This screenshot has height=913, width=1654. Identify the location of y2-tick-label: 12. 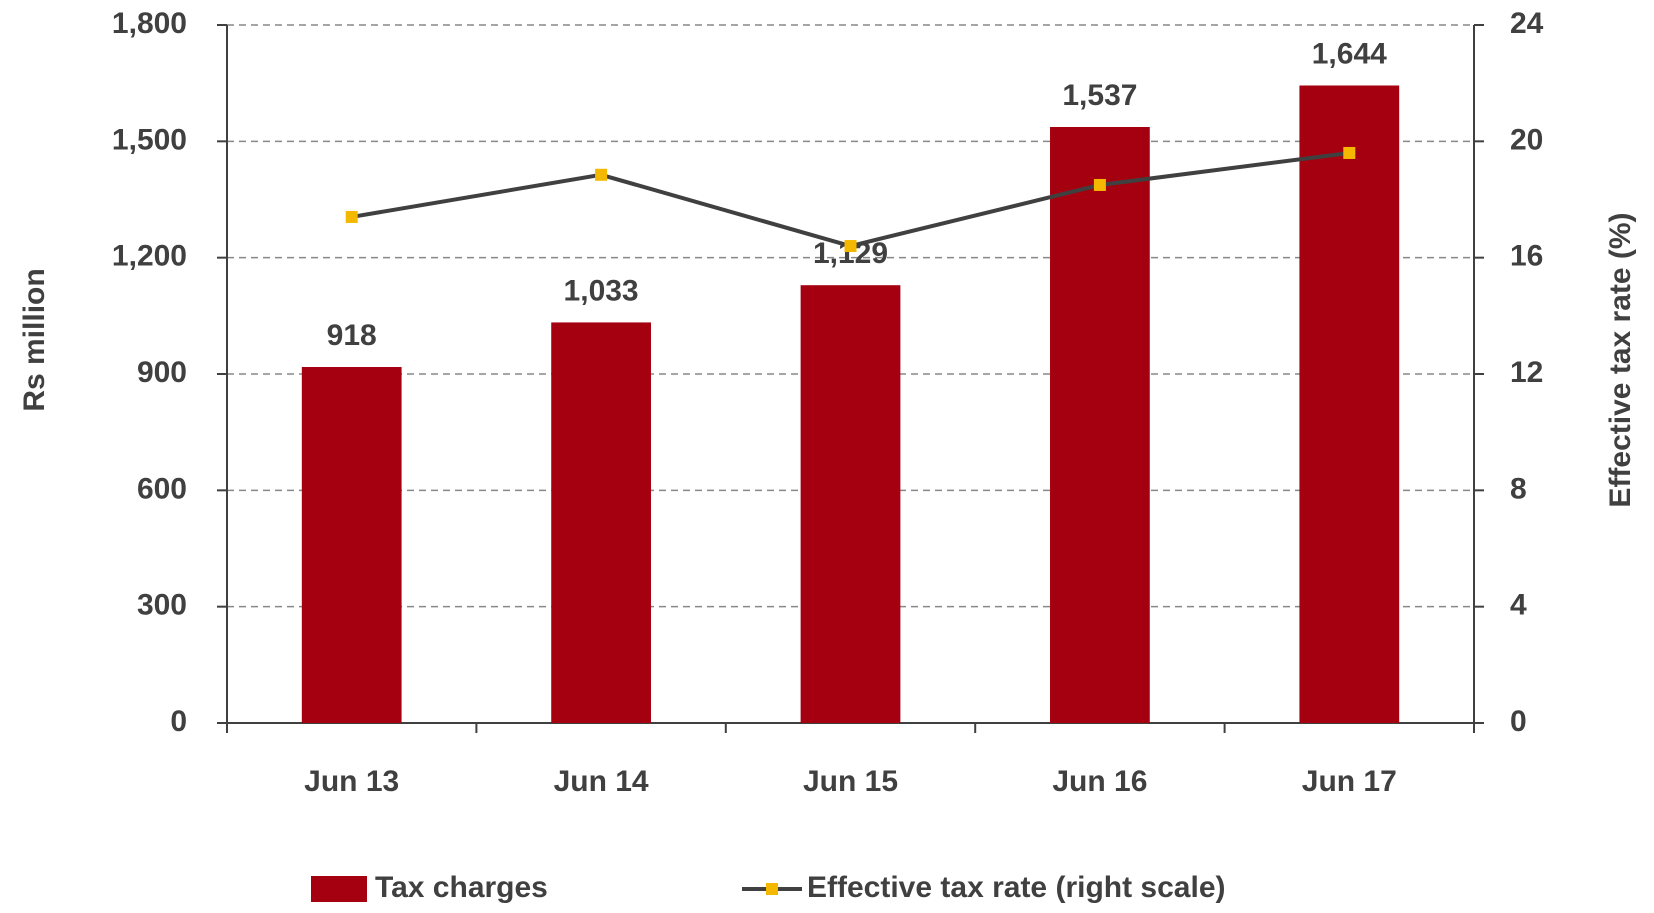
(1526, 372).